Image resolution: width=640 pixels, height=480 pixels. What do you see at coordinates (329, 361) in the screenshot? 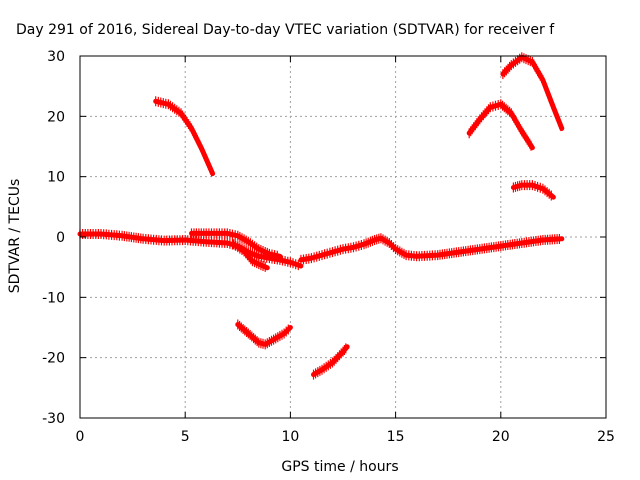
I see `series-markers-arc-c` at bounding box center [329, 361].